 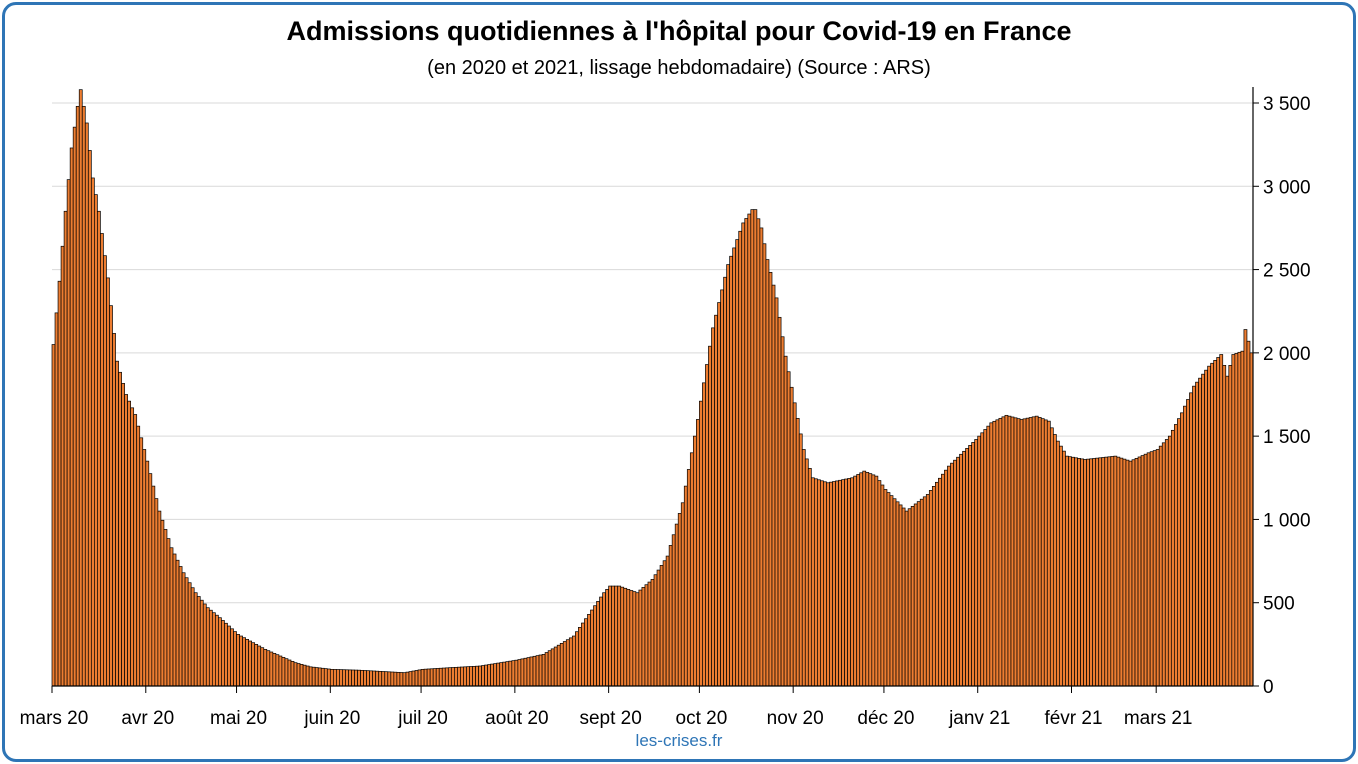 I want to click on y-tick-label: 500, so click(x=1279, y=604).